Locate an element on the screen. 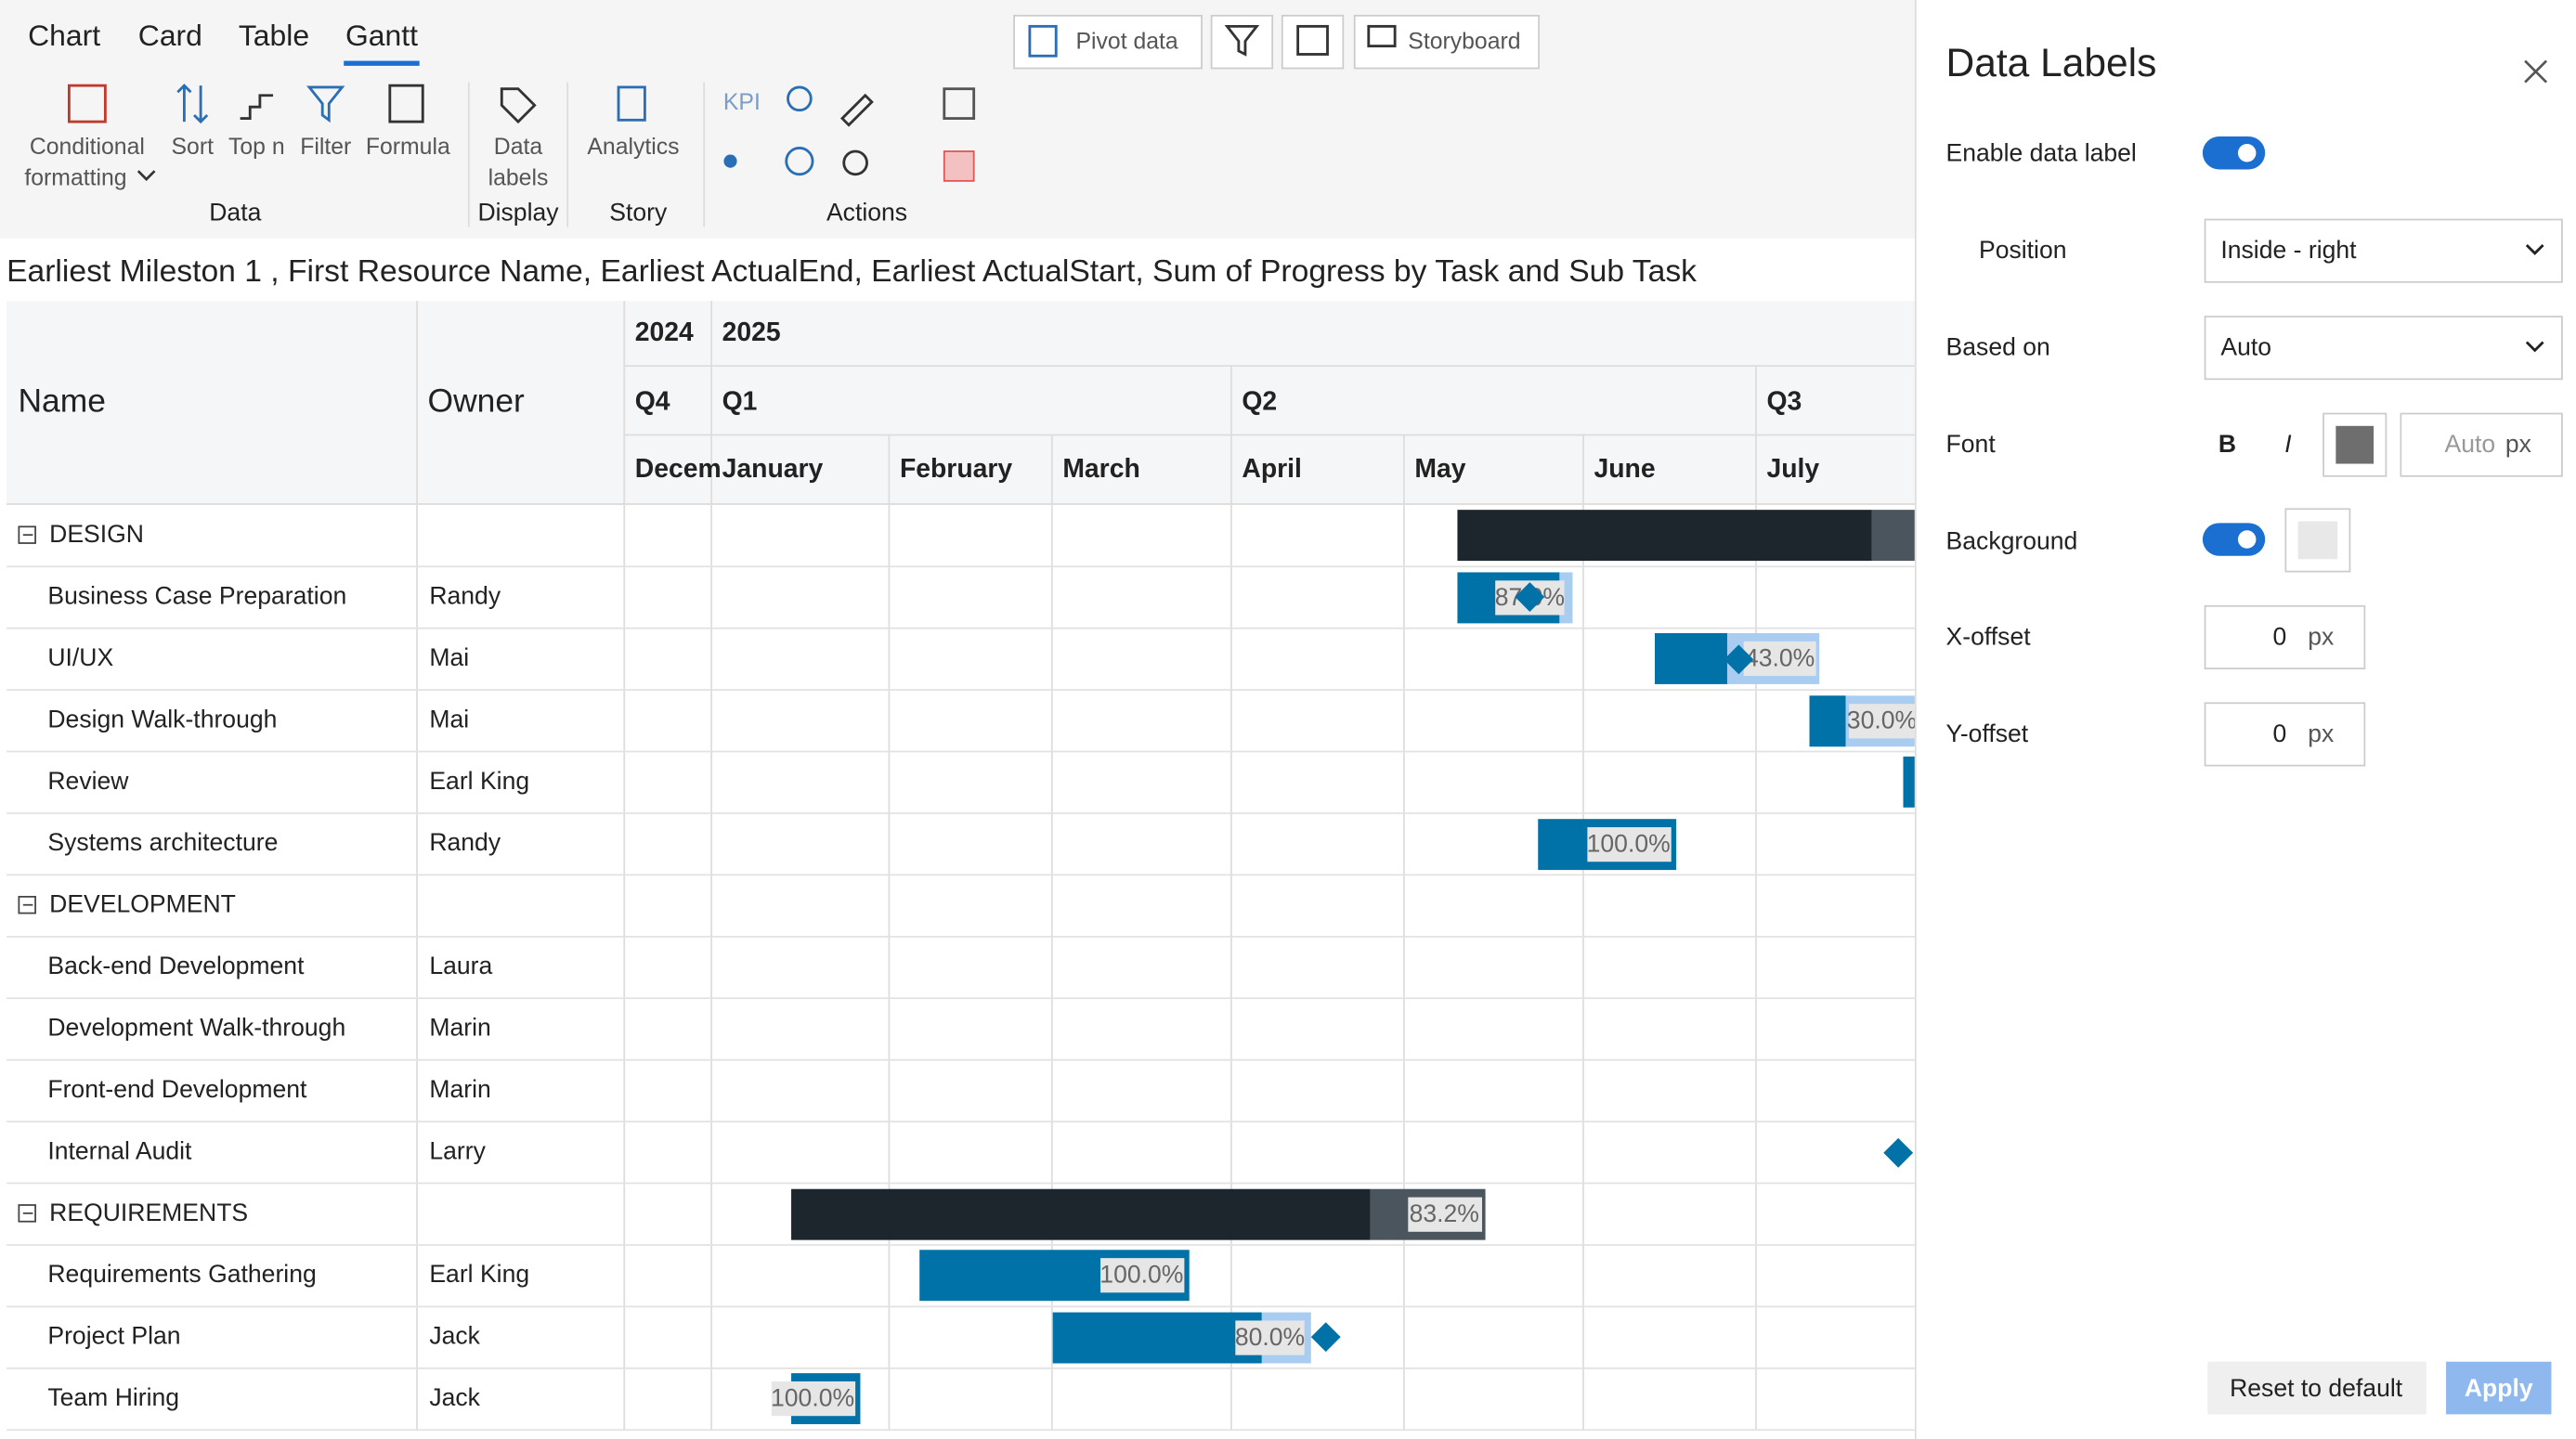 The height and width of the screenshot is (1439, 2576). storyboard-button is located at coordinates (1447, 42).